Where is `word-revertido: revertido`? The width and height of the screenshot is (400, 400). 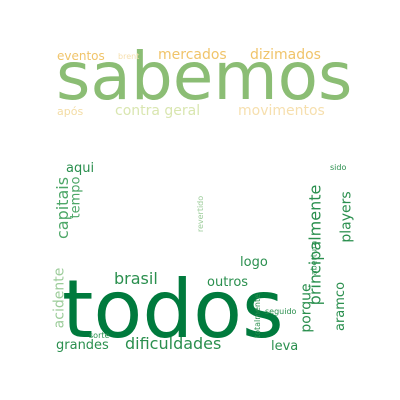 word-revertido: revertido is located at coordinates (201, 214).